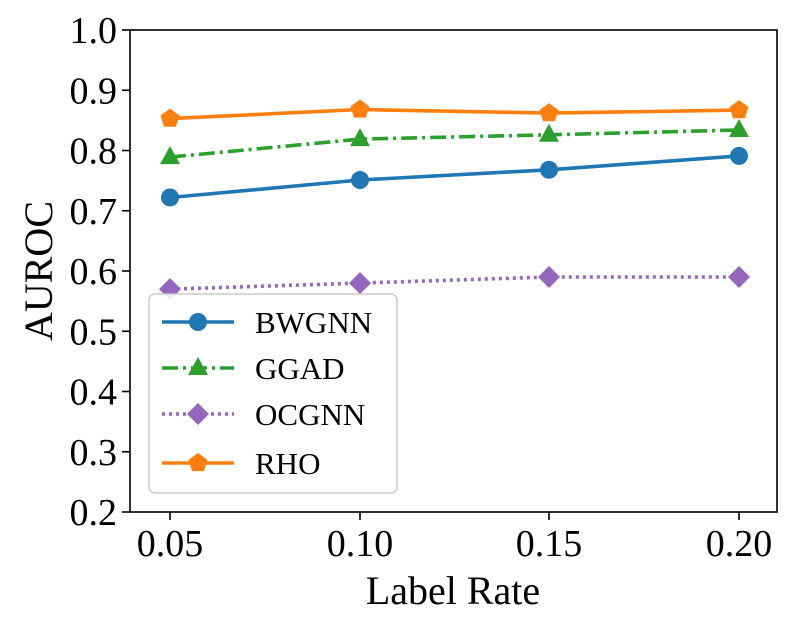 The image size is (793, 630). I want to click on x-axis-label: Label Rate, so click(453, 590).